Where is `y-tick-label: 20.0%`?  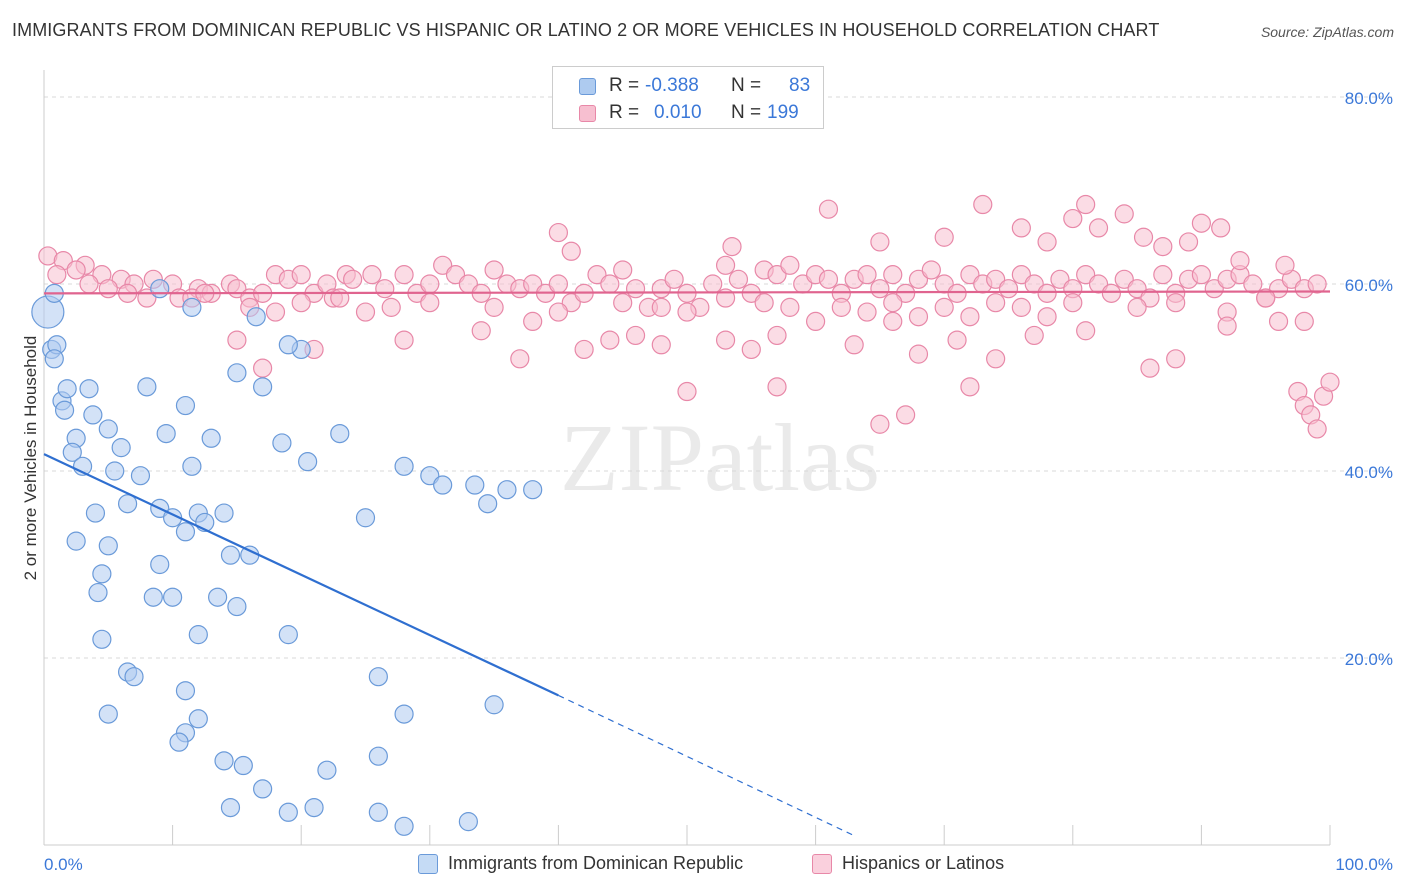
y-tick-label: 20.0% is located at coordinates (1369, 659).